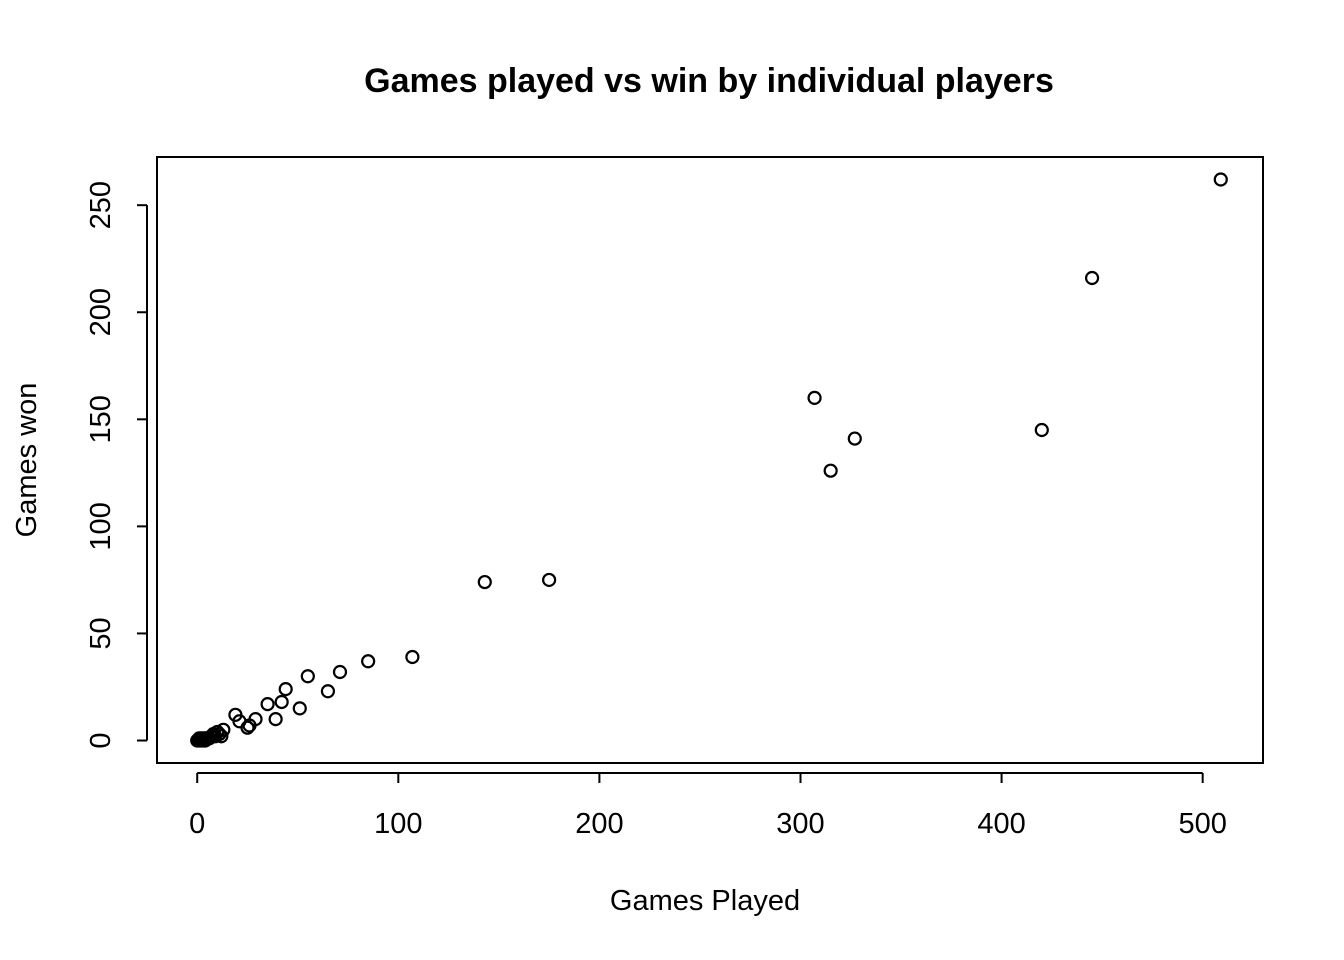  I want to click on y-axis: 0 50 100 150 200 250, so click(116, 465).